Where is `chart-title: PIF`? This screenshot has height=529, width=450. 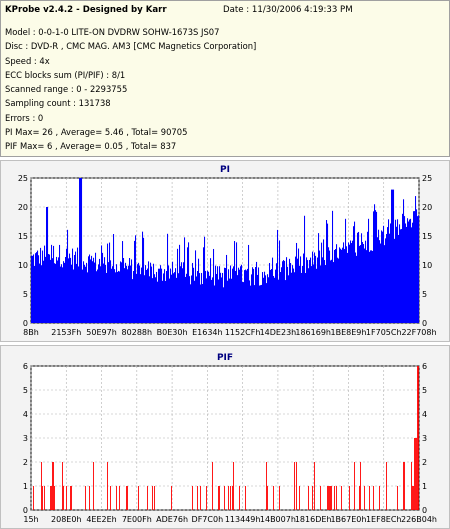 chart-title: PIF is located at coordinates (225, 358).